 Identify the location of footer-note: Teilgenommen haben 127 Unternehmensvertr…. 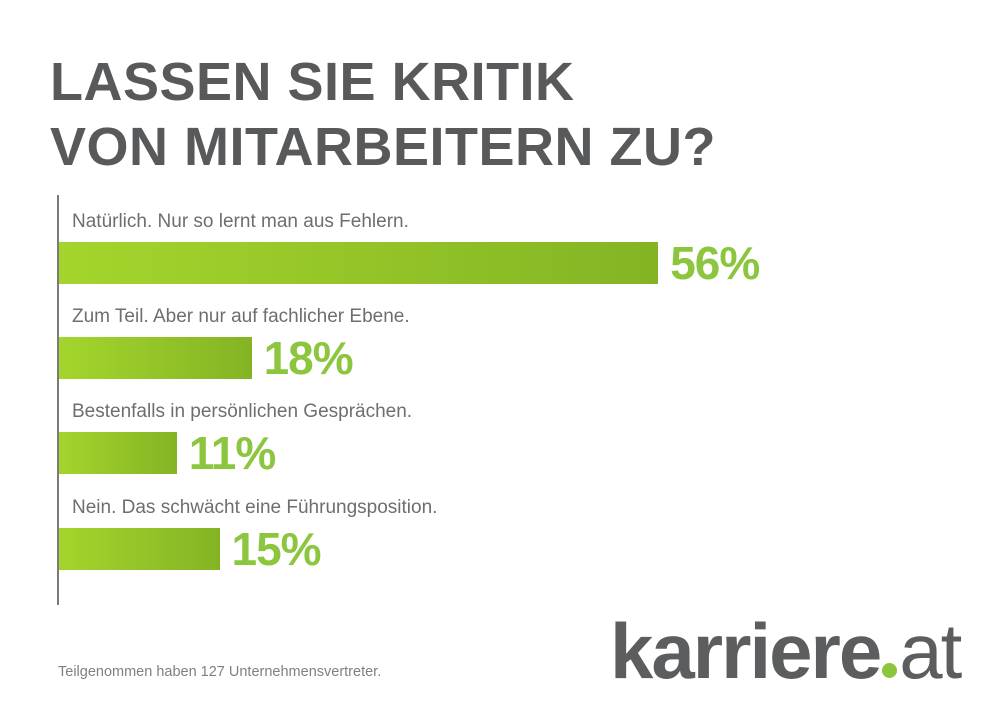
(220, 672).